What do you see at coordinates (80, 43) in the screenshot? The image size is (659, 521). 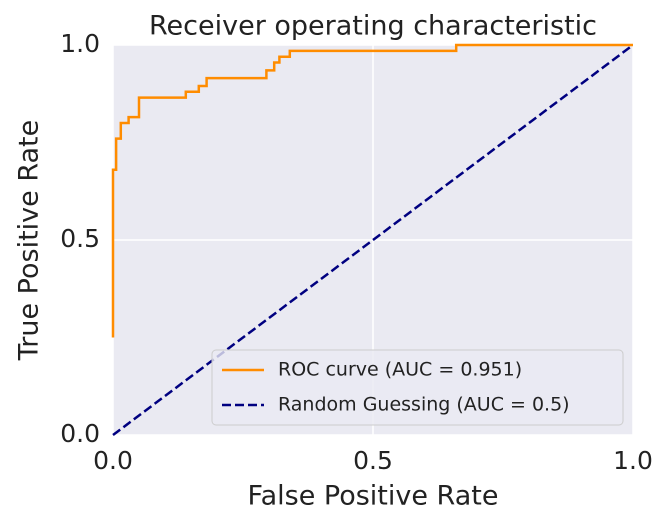 I see `y-tick-label: 1.0` at bounding box center [80, 43].